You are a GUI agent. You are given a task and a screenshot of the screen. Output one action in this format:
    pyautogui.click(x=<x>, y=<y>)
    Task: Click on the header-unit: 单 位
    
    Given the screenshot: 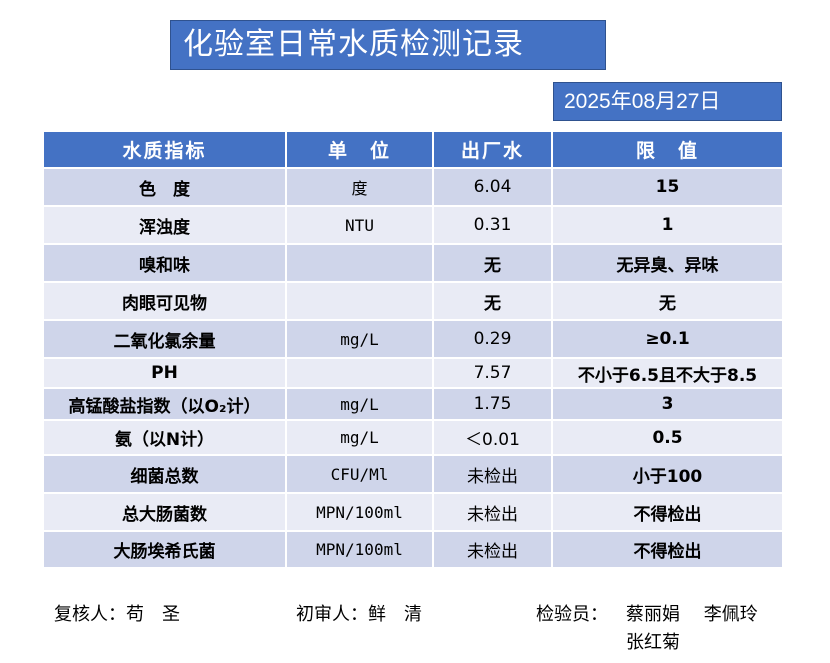 What is the action you would take?
    pyautogui.click(x=359, y=149)
    